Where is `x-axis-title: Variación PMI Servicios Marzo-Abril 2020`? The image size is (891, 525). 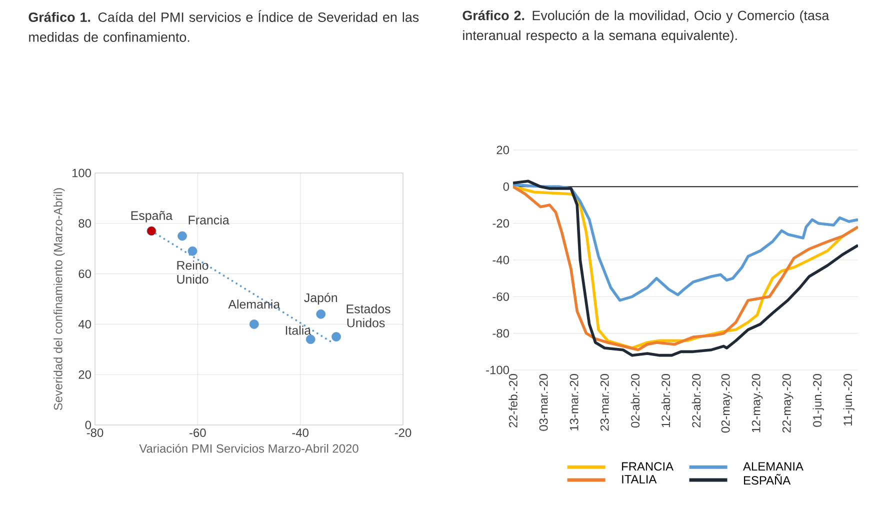 x-axis-title: Variación PMI Servicios Marzo-Abril 2020 is located at coordinates (248, 448).